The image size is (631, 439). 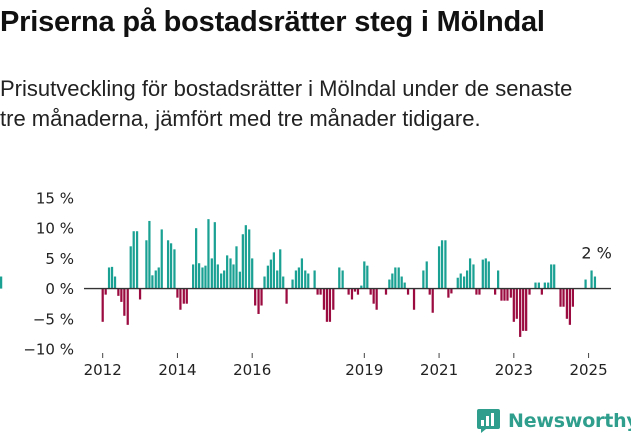 I want to click on y-tick-label: 10 %, so click(x=55, y=229).